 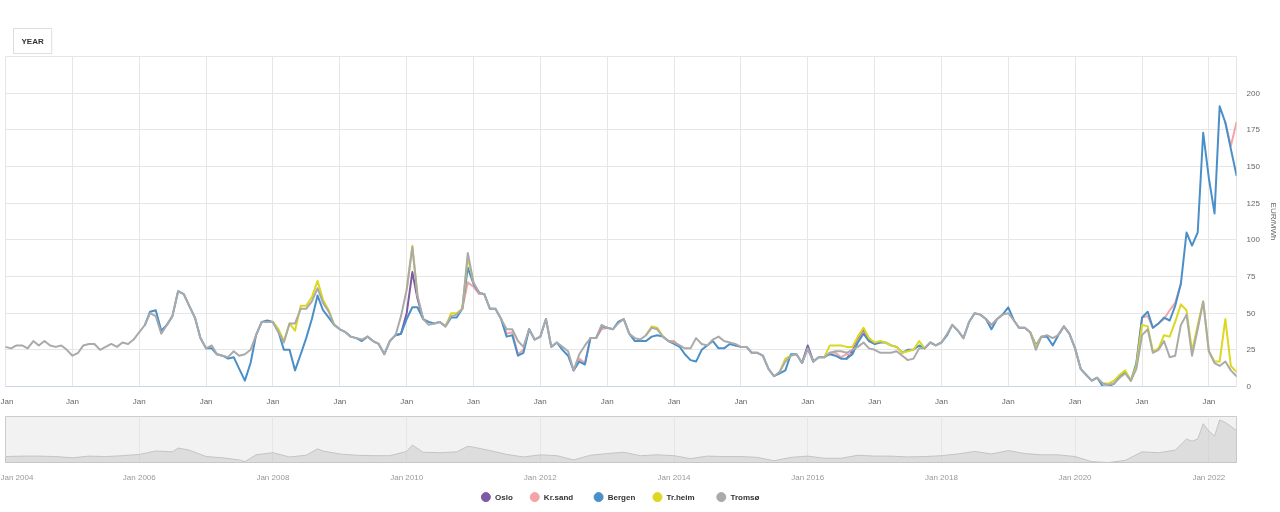 I want to click on x-tick-label: Jan 2016, so click(x=808, y=477).